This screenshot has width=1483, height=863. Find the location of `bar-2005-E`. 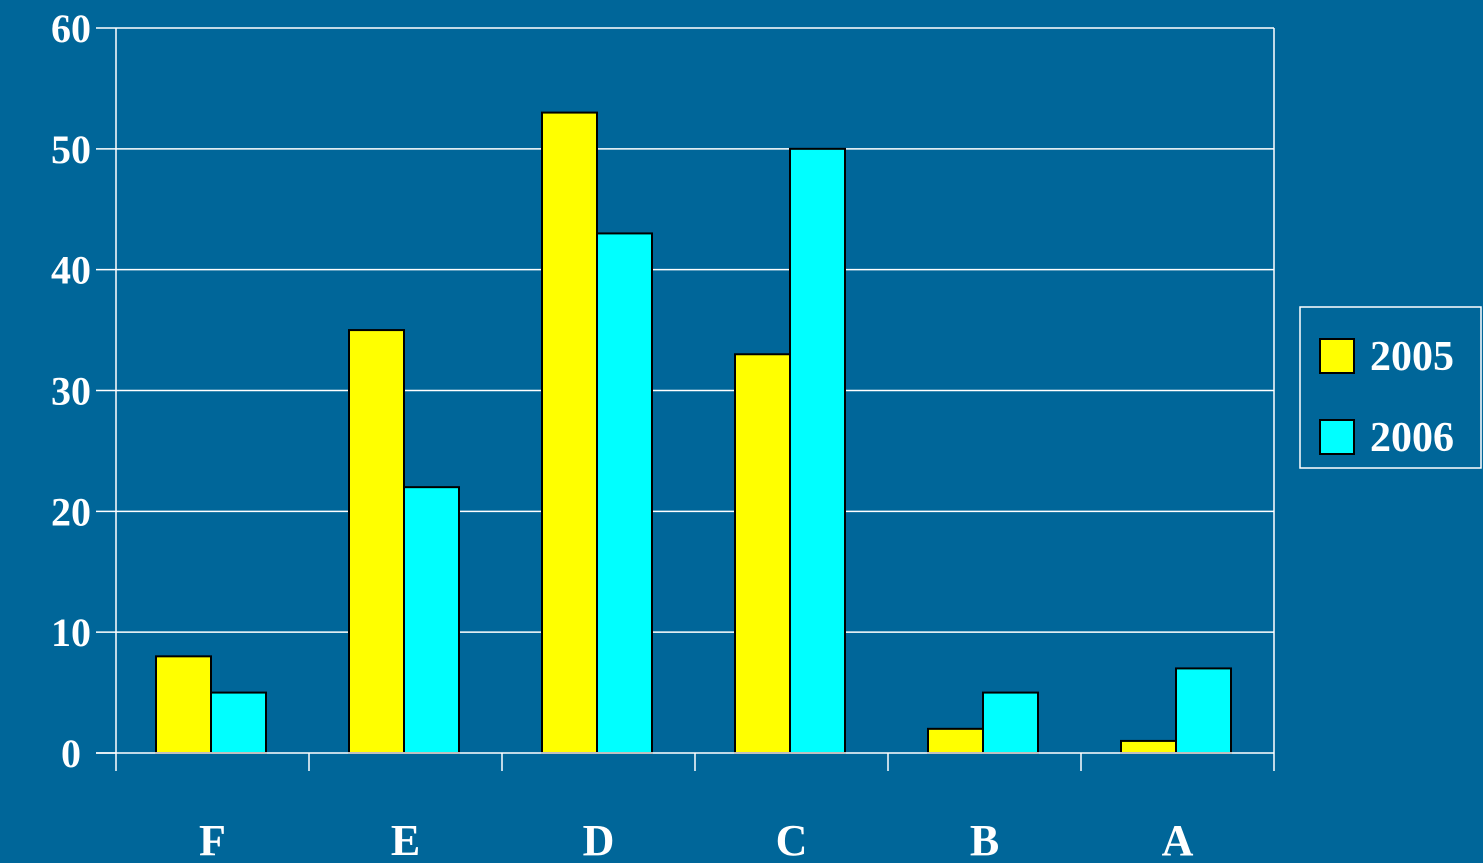

bar-2005-E is located at coordinates (376, 541).